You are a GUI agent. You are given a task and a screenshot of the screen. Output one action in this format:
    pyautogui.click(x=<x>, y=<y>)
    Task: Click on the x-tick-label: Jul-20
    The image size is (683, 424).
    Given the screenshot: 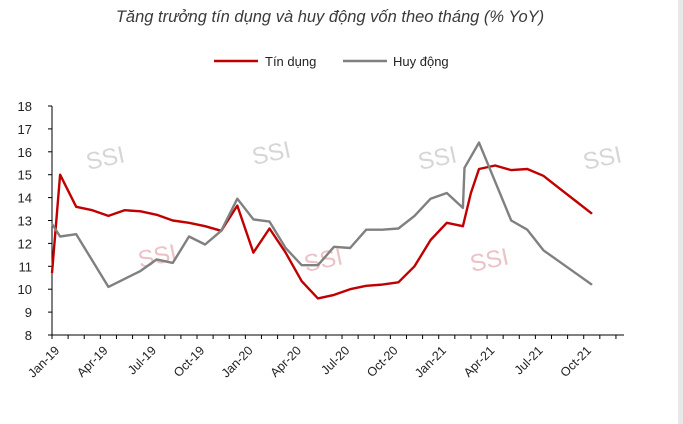 What is the action you would take?
    pyautogui.click(x=335, y=360)
    